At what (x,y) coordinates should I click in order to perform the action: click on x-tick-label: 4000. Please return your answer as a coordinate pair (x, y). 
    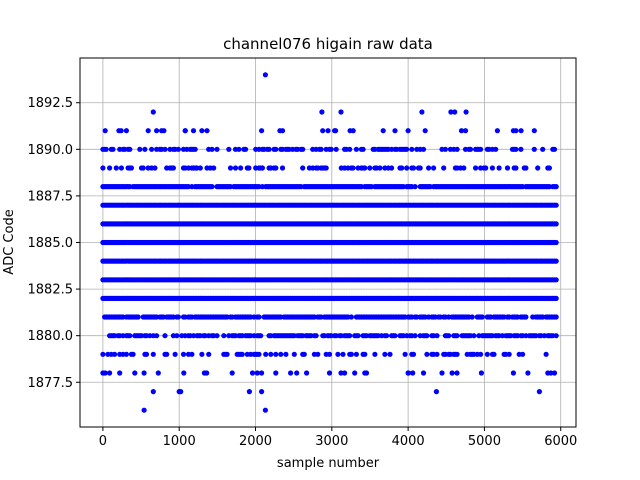
    Looking at the image, I should click on (408, 441).